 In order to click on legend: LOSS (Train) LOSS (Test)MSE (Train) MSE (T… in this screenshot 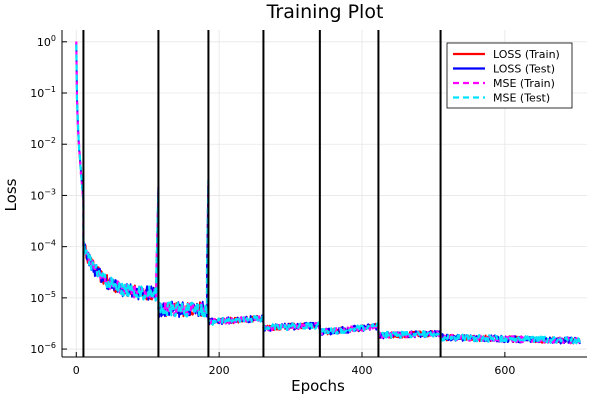, I will do `click(509, 75)`.